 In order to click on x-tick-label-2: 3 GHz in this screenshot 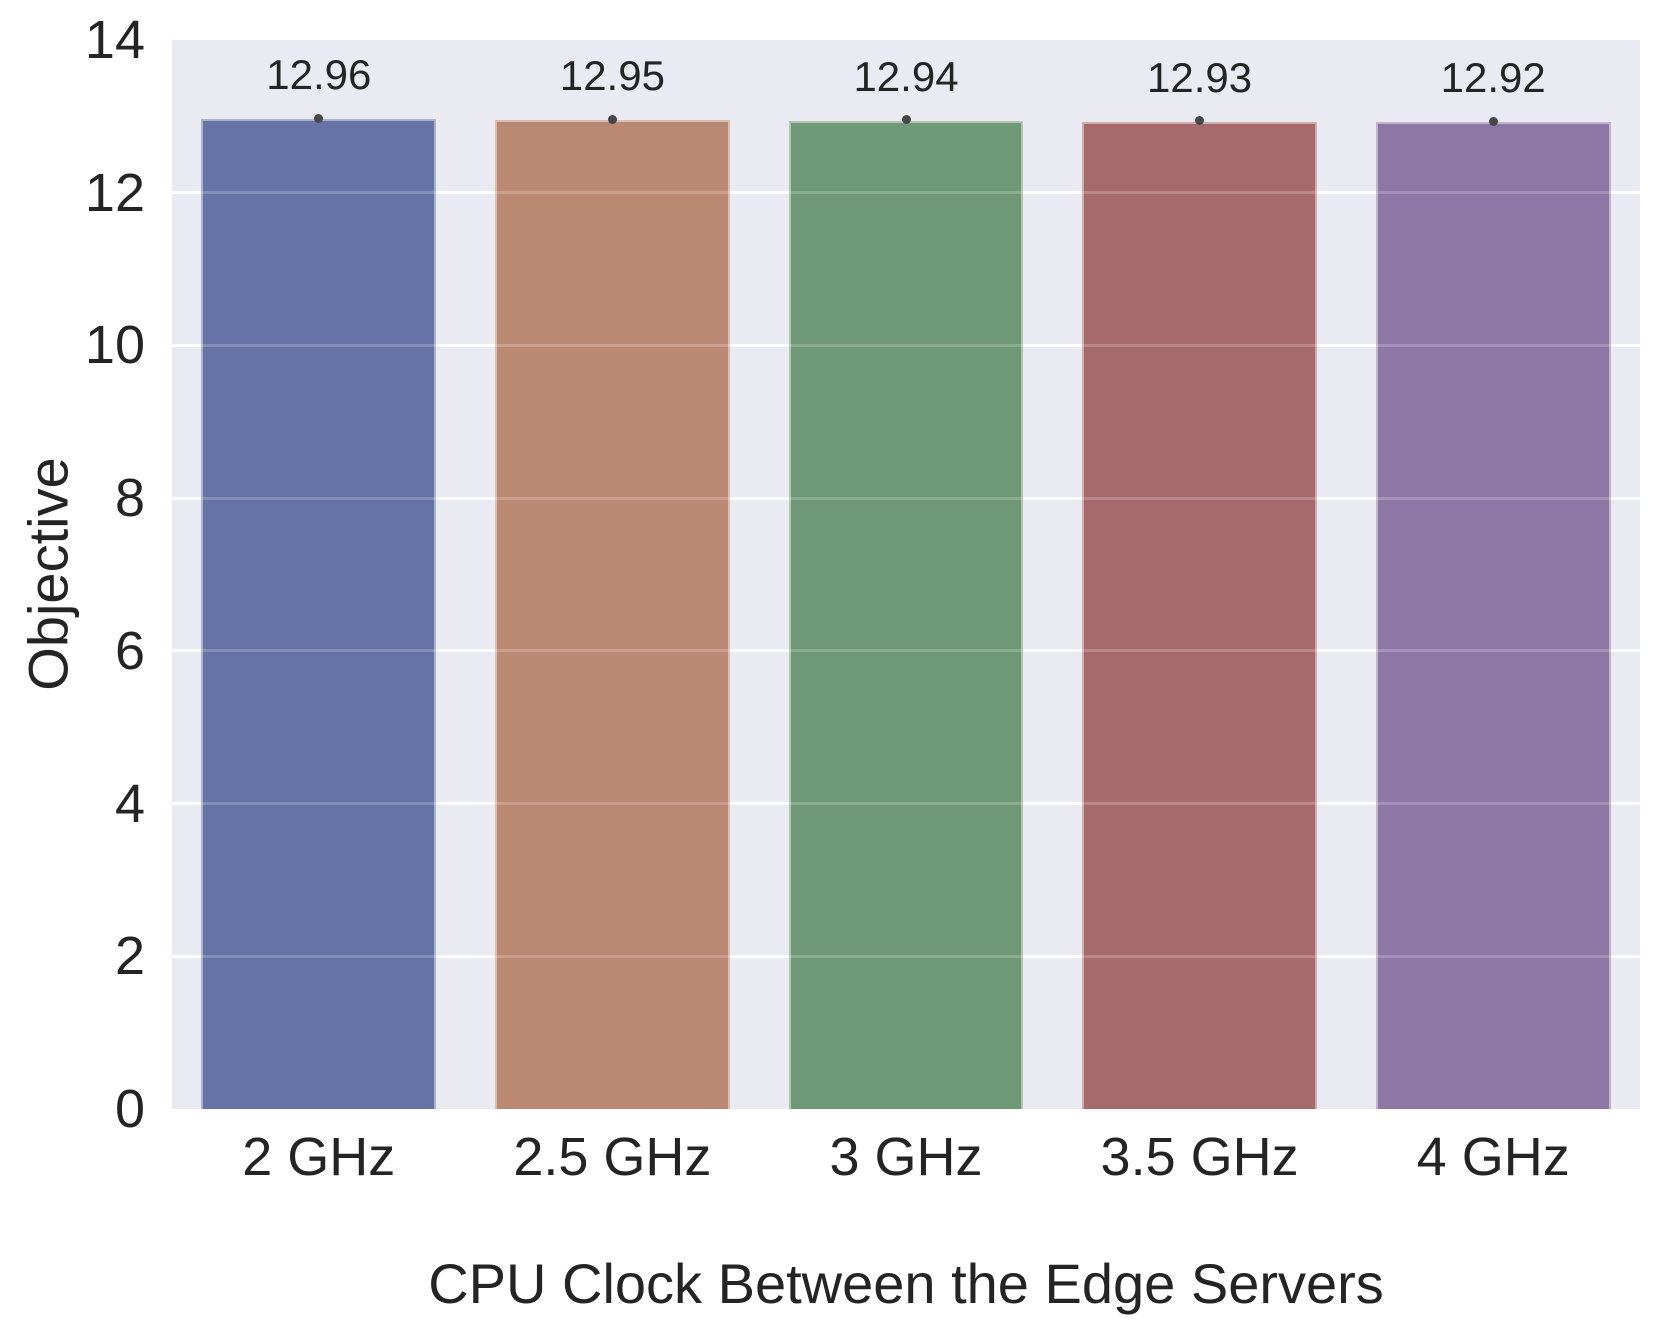, I will do `click(906, 1157)`.